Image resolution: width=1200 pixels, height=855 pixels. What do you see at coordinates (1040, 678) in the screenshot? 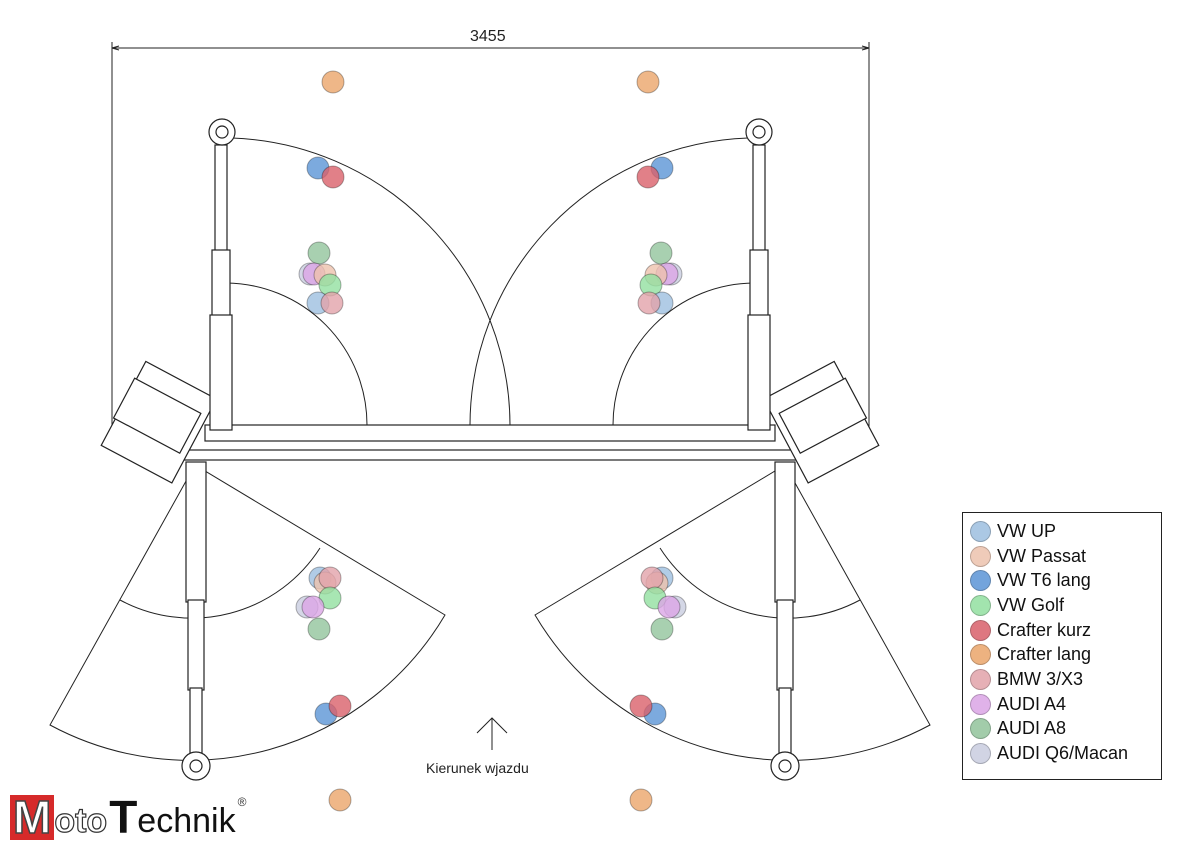
I see `legend-label: BMW 3/X3` at bounding box center [1040, 678].